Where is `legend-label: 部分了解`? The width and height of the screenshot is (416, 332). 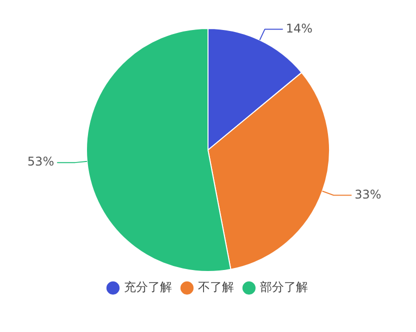
legend-label: 部分了解 is located at coordinates (284, 287).